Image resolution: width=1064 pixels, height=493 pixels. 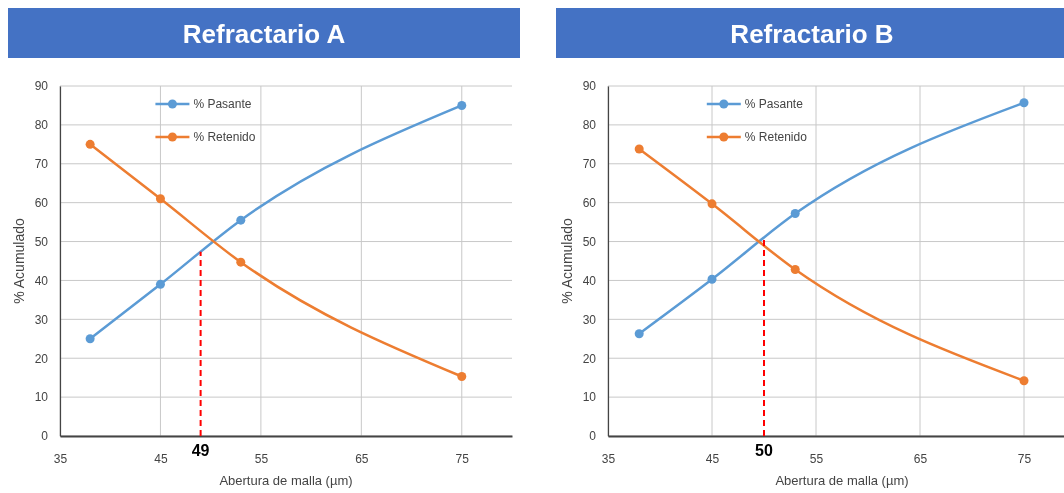 I want to click on ref-line-label: 49, so click(x=200, y=450).